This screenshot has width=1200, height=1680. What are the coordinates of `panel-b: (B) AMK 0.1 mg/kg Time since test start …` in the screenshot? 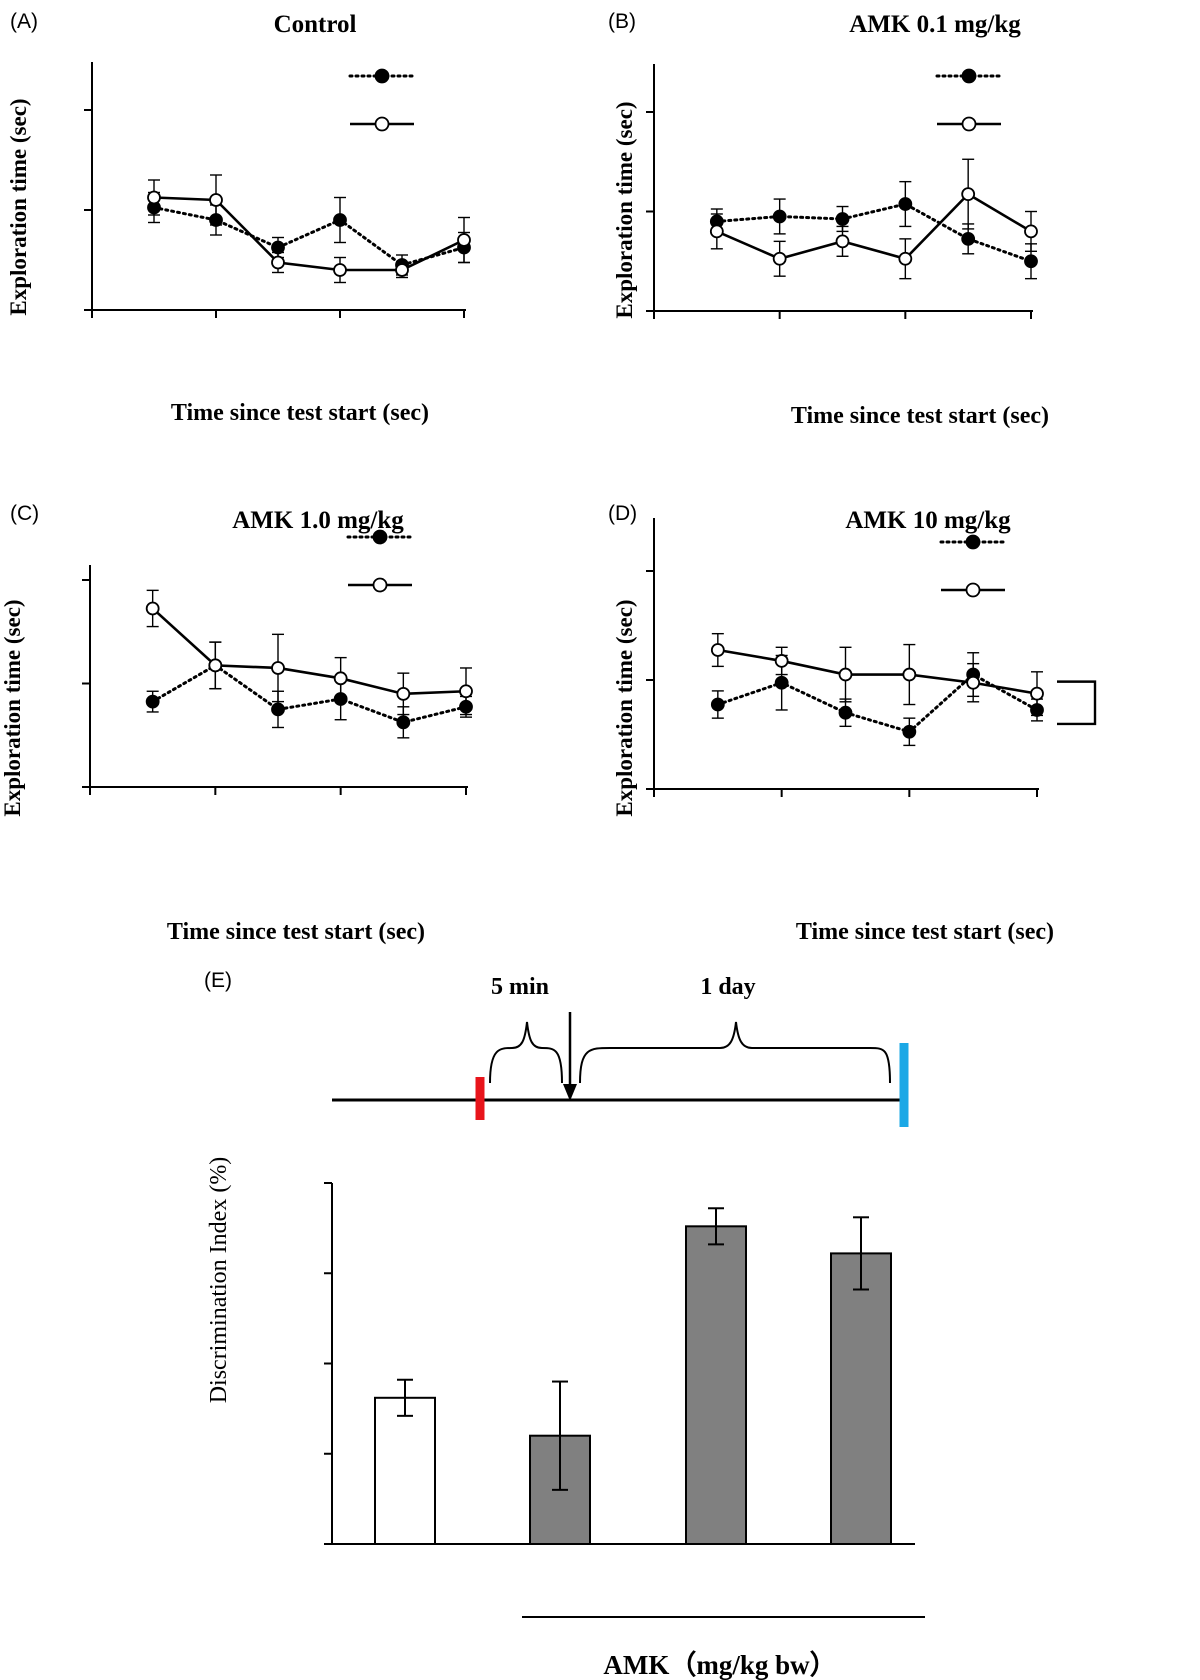 It's located at (828, 219).